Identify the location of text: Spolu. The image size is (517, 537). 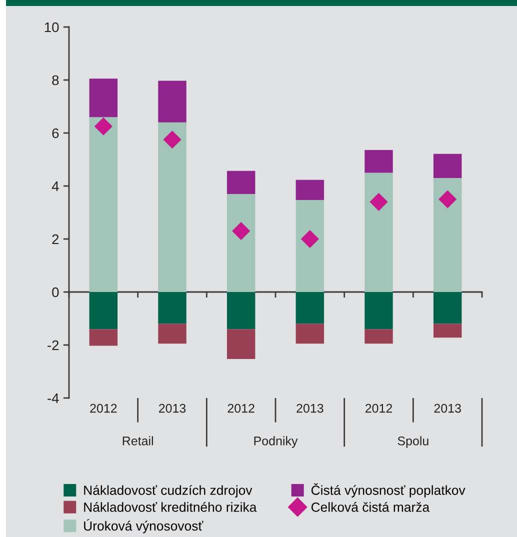
(413, 442).